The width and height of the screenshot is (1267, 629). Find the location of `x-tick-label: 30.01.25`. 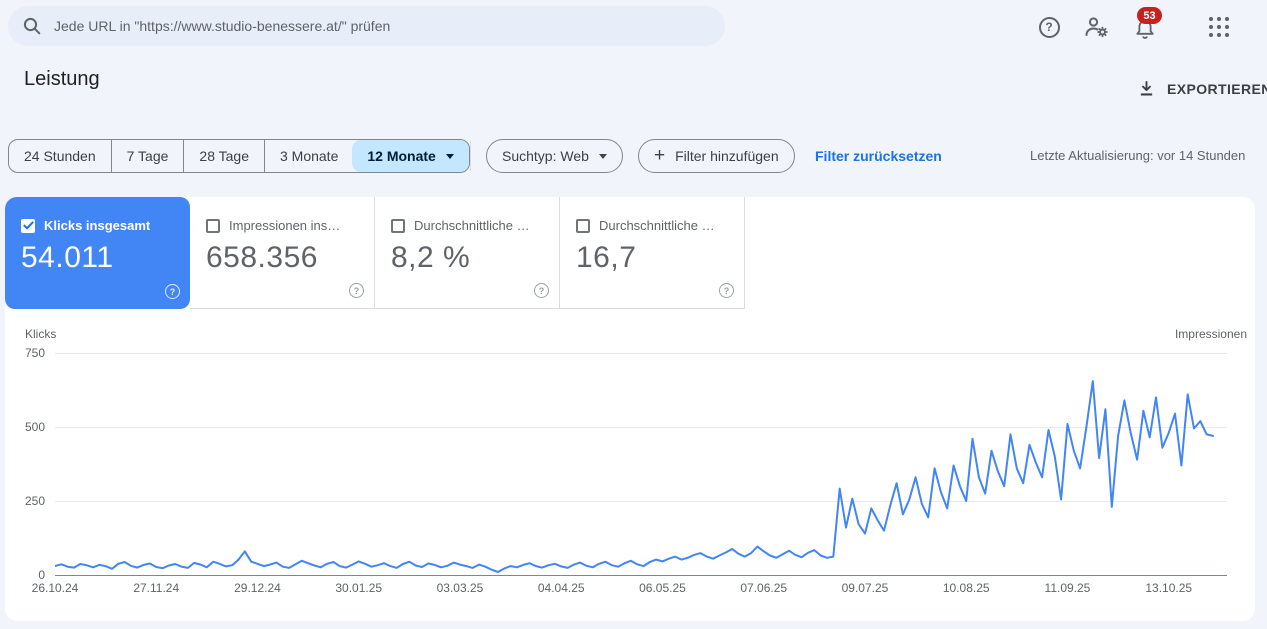

x-tick-label: 30.01.25 is located at coordinates (359, 588).